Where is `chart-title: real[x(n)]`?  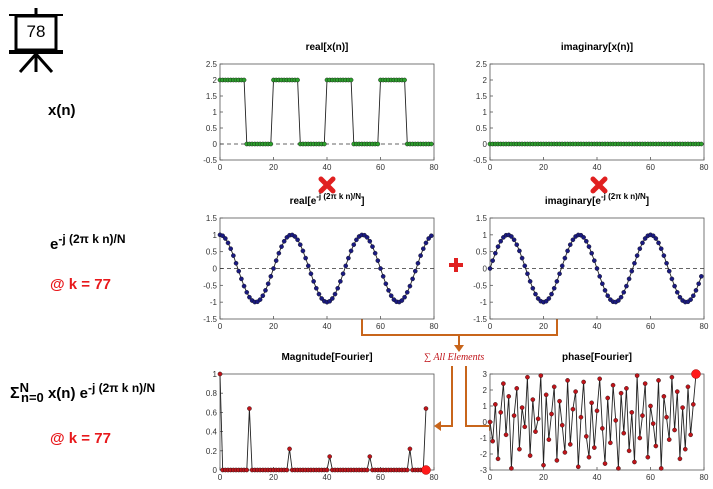
chart-title: real[x(n)] is located at coordinates (327, 47).